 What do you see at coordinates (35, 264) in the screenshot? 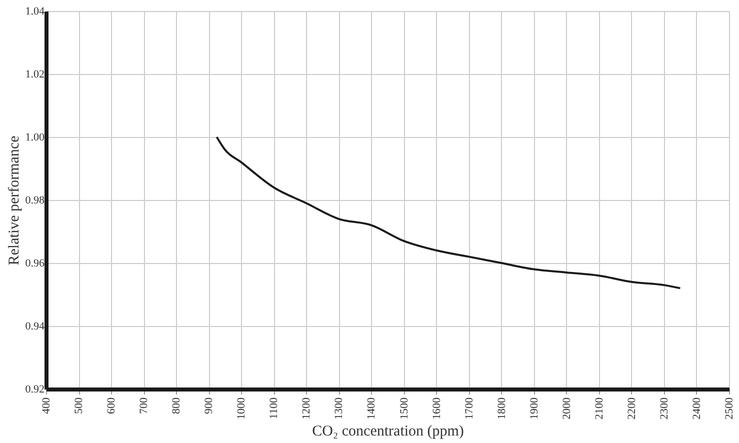
I see `y-tick-label: 0.96` at bounding box center [35, 264].